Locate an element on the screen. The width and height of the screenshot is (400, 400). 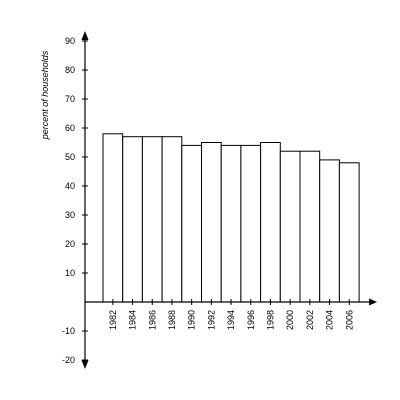
bar-1992 is located at coordinates (211, 222).